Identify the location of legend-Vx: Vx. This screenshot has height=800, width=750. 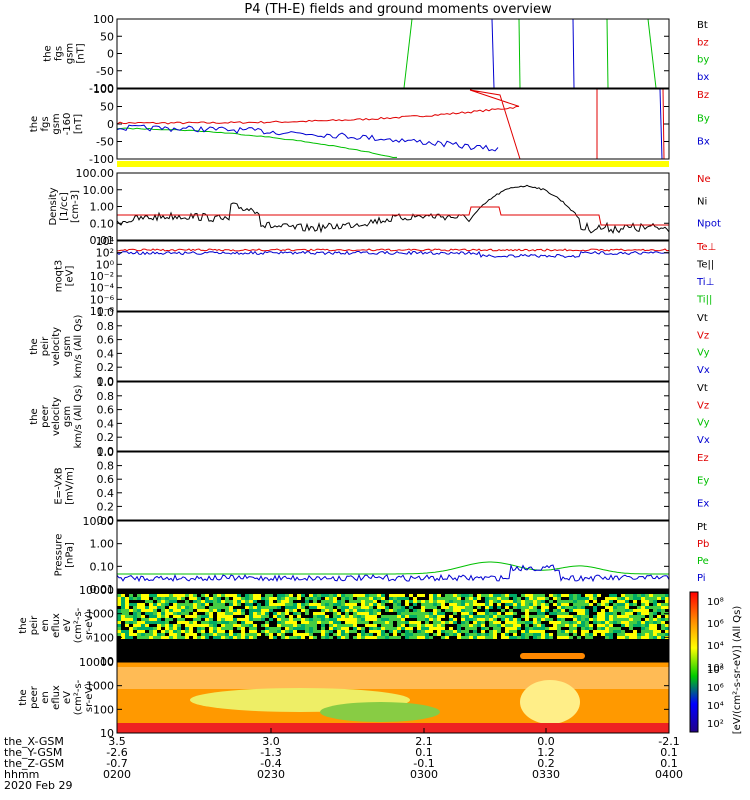
(703, 440).